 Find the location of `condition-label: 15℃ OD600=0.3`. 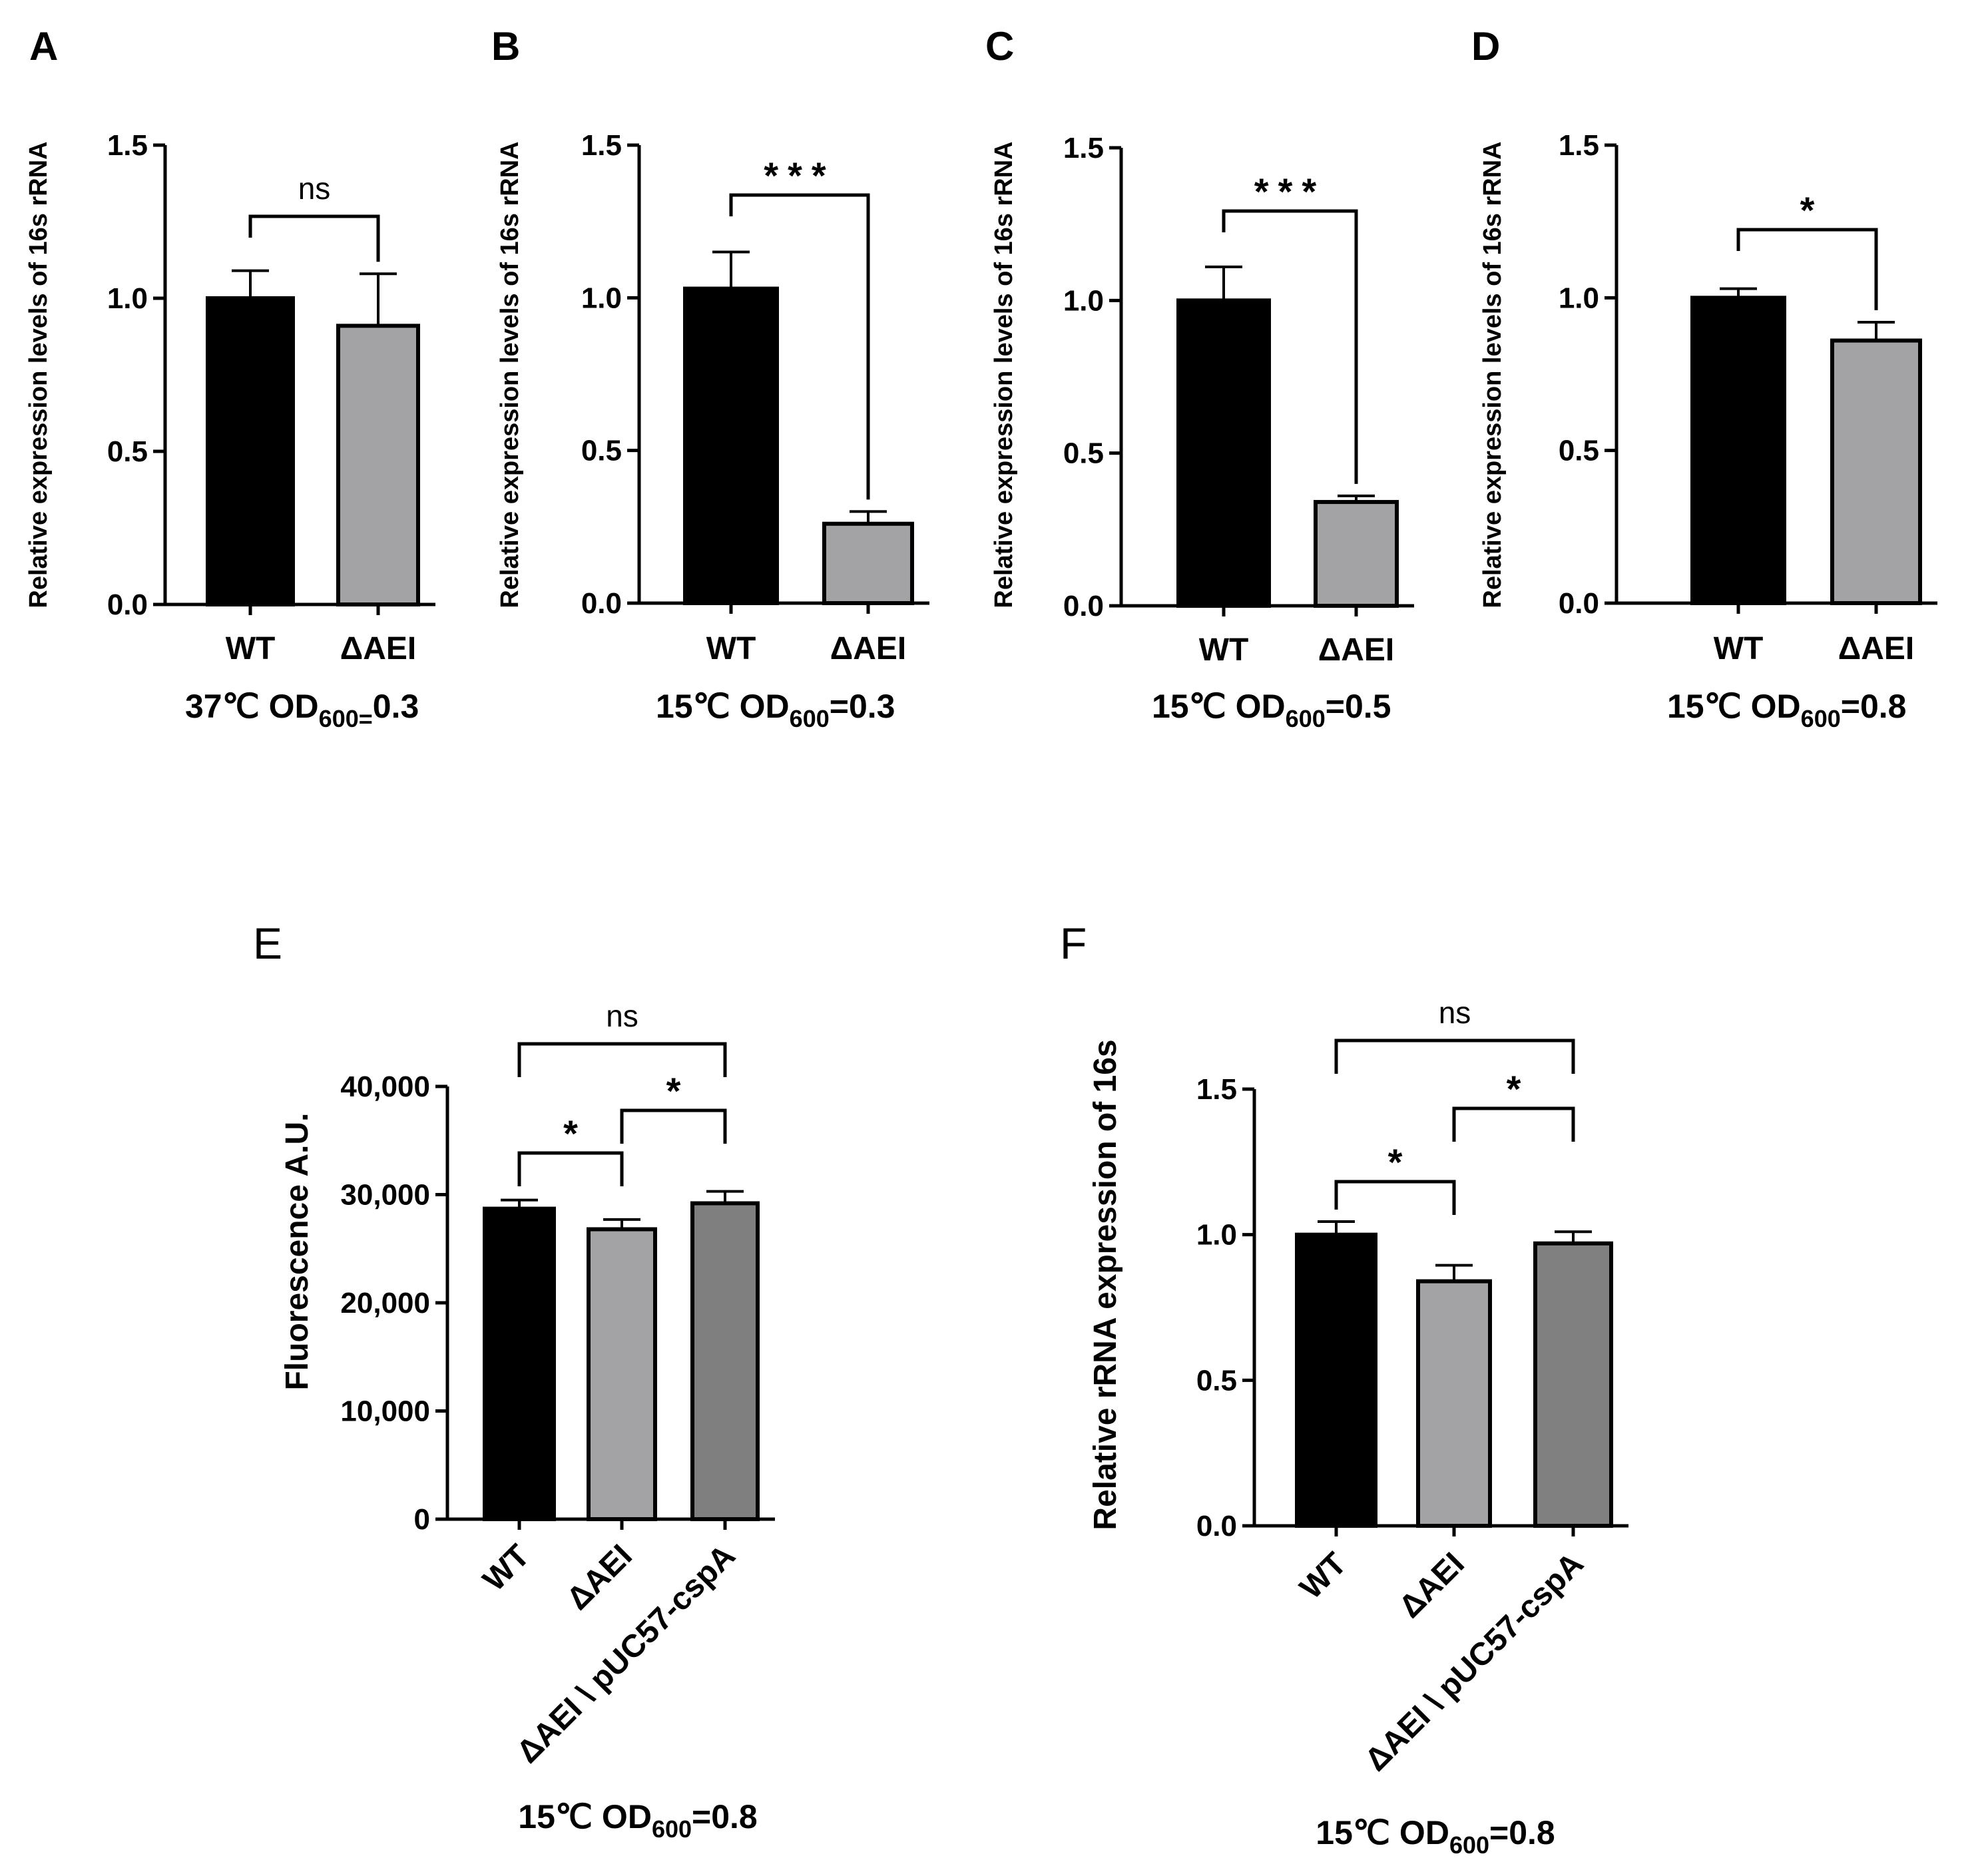

condition-label: 15℃ OD600=0.3 is located at coordinates (775, 710).